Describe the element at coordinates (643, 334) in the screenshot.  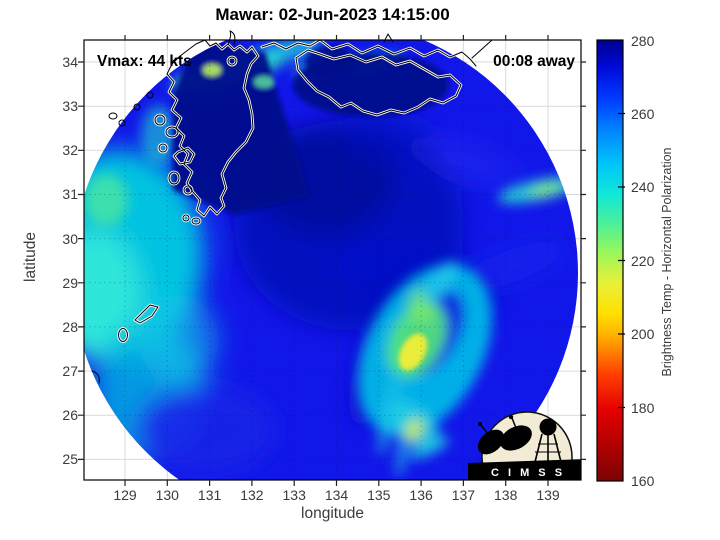
I see `colorbar-tick-label: 200` at that location.